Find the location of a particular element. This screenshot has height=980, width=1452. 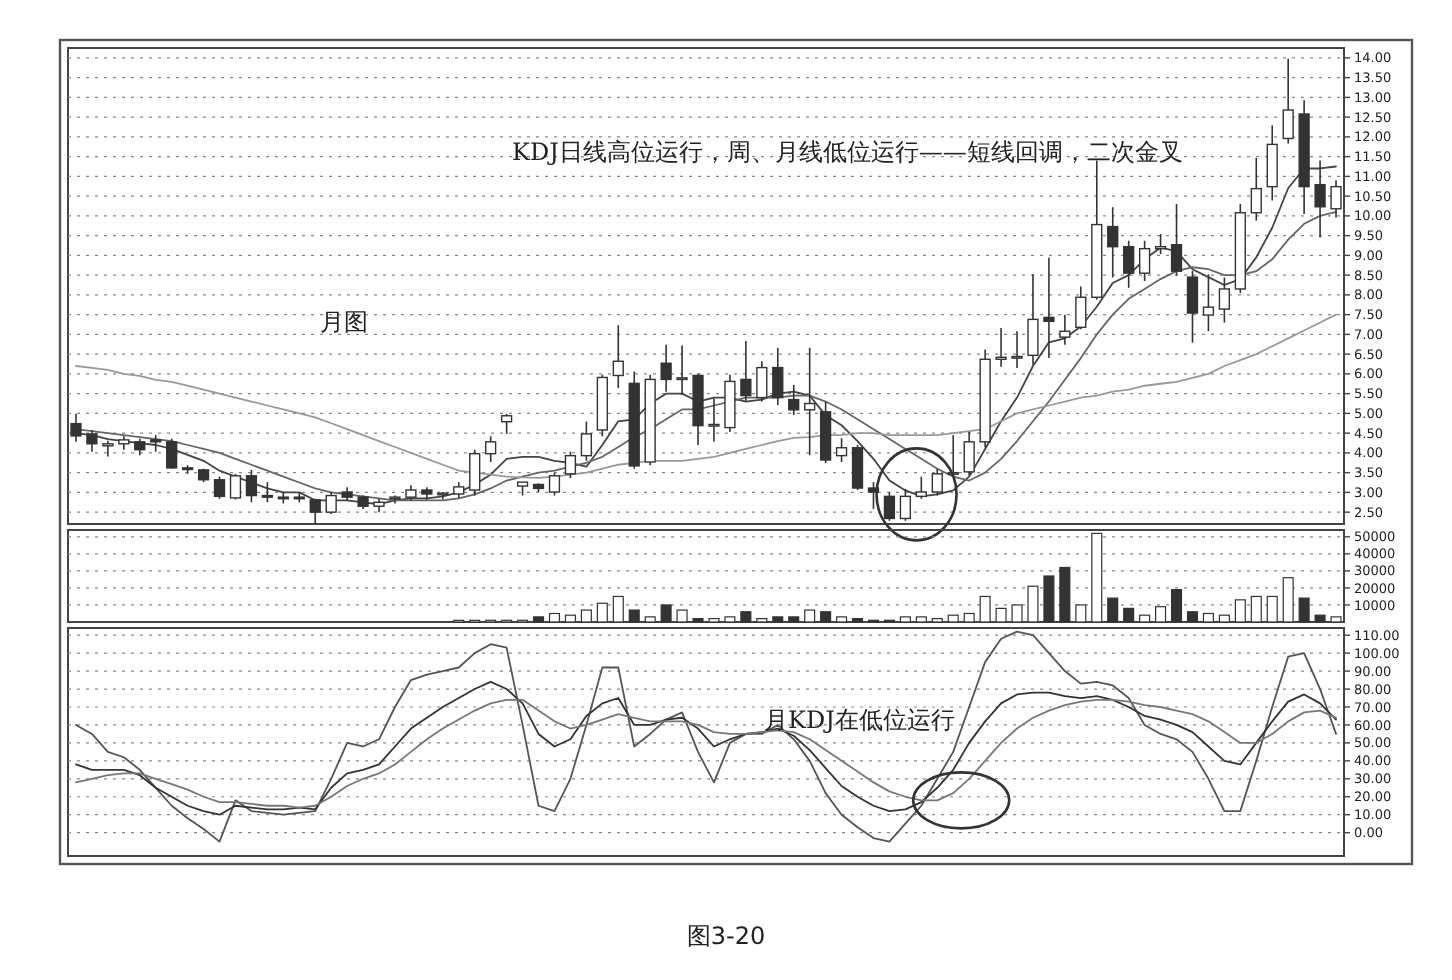

annotation: 月图 is located at coordinates (344, 322).